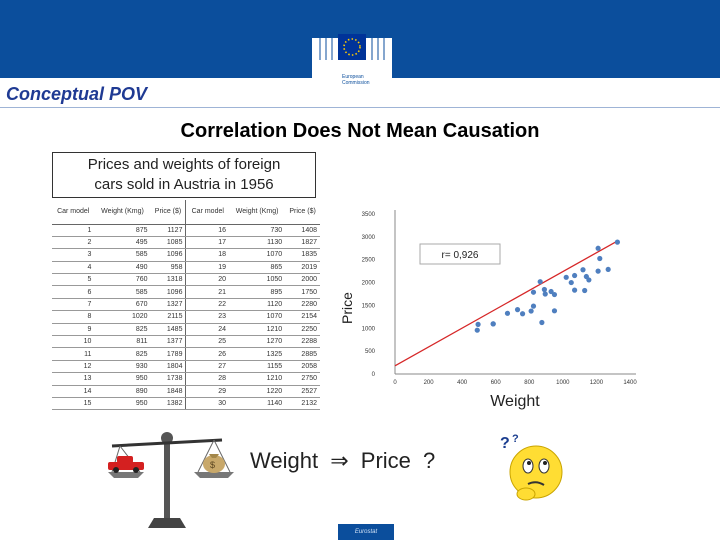  Describe the element at coordinates (173, 477) in the screenshot. I see `balance-scale-illustration: $` at that location.